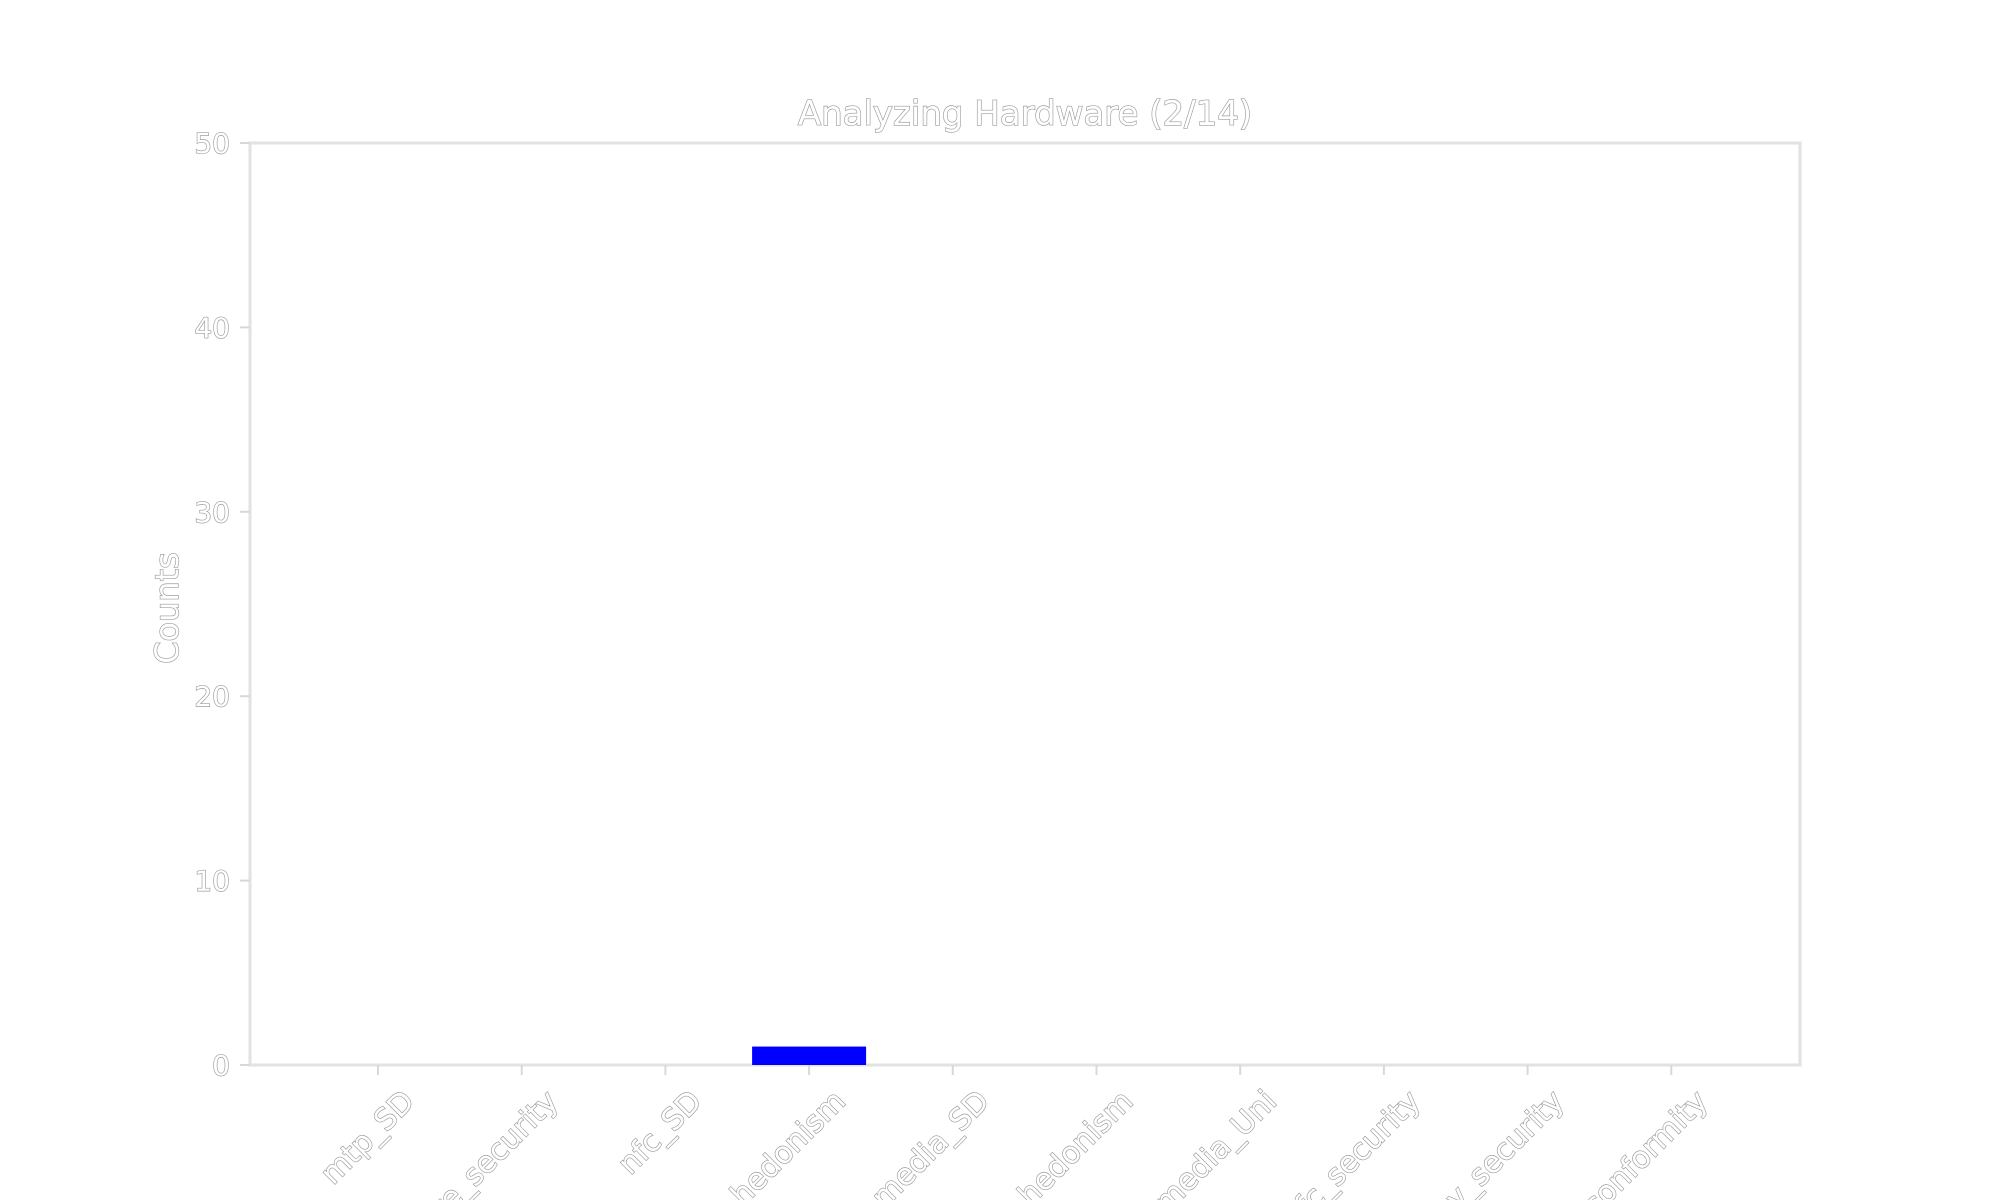 This screenshot has width=2000, height=1200. What do you see at coordinates (222, 604) in the screenshot?
I see `y-axis: 0 10 20 30 40 50` at bounding box center [222, 604].